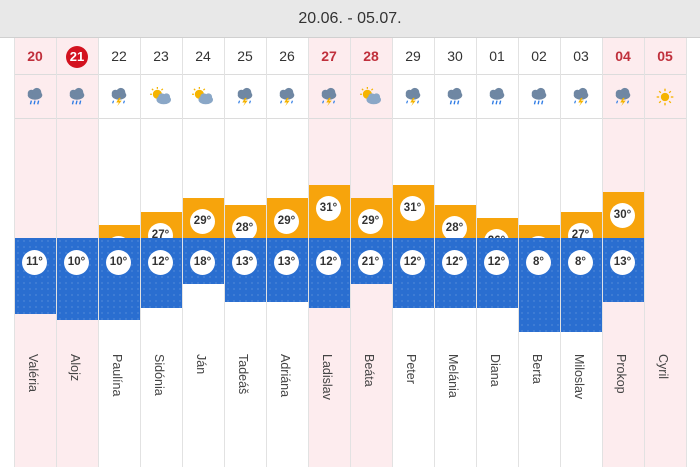  What do you see at coordinates (287, 404) in the screenshot?
I see `name-day-label: Adriána` at bounding box center [287, 404].